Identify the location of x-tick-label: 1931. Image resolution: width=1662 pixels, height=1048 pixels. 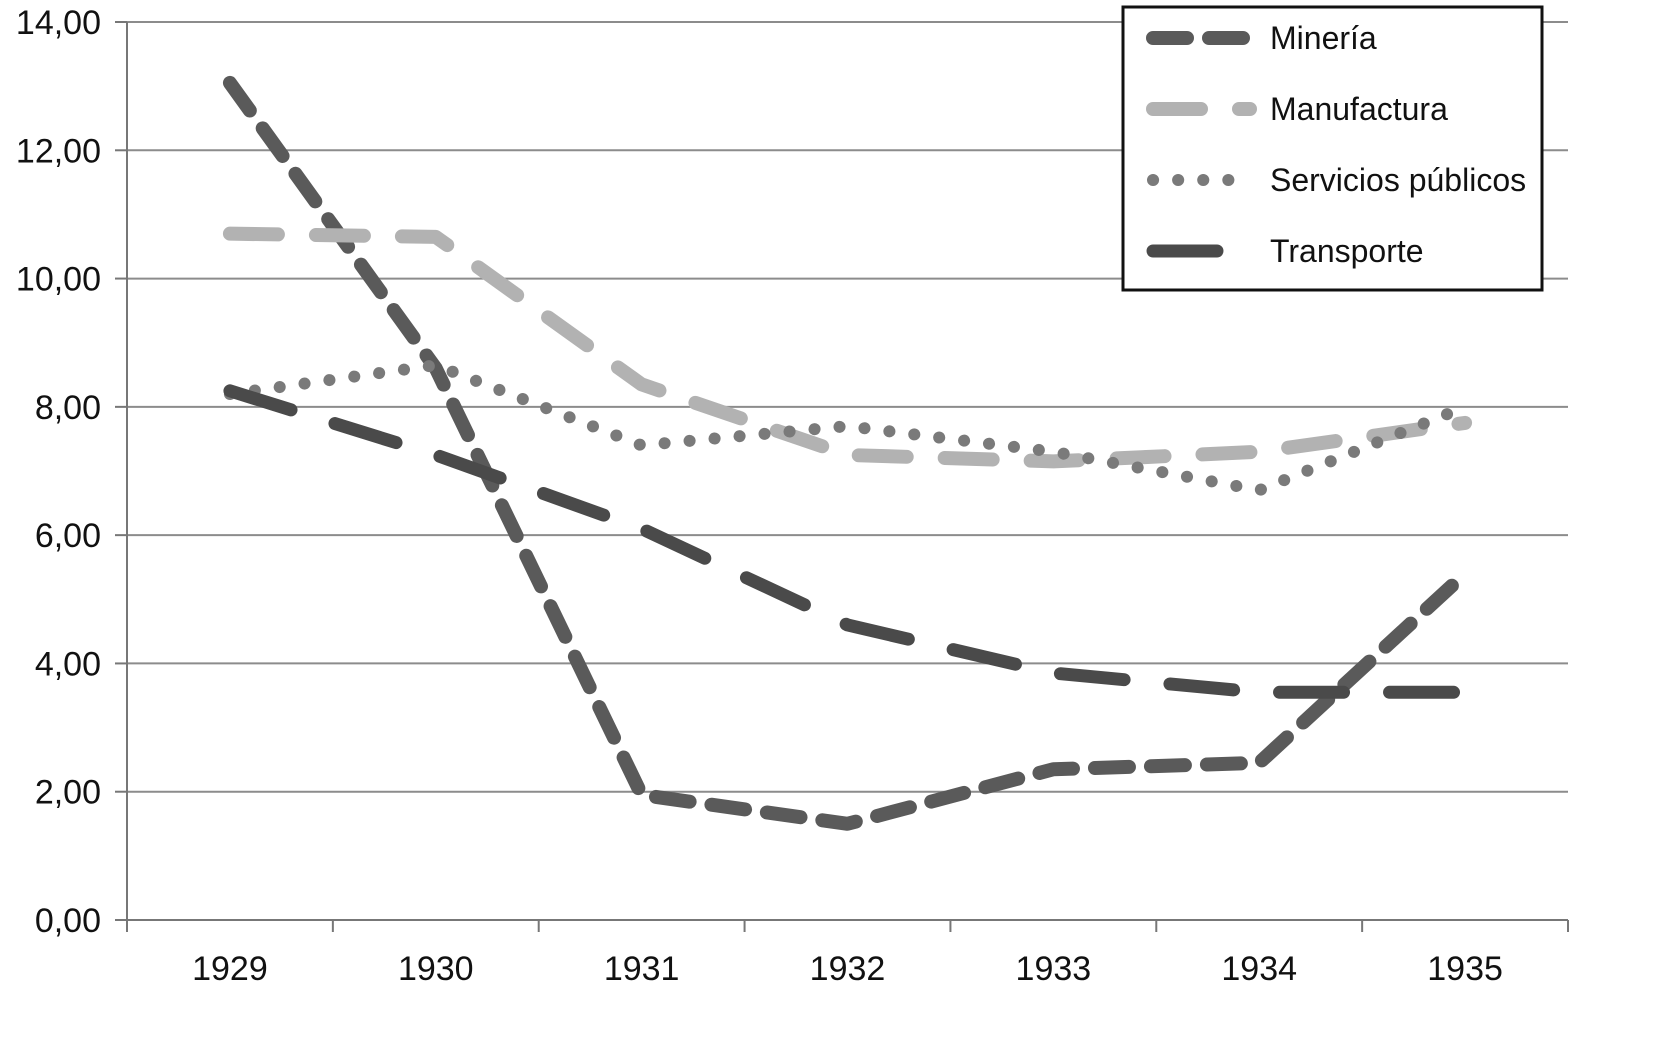
(642, 969).